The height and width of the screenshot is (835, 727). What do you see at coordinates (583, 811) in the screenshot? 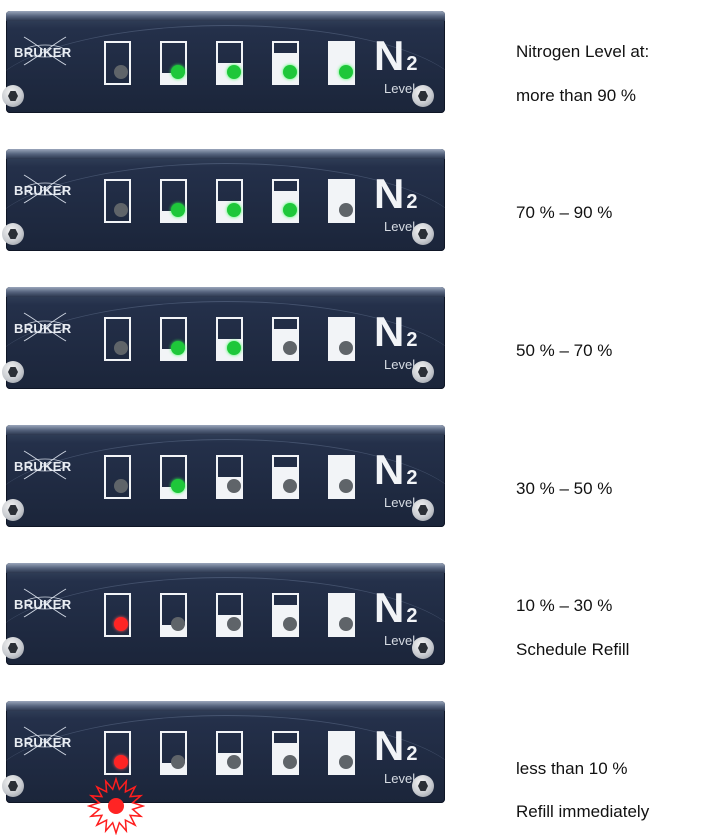
I see `level-description: Refill immediately` at bounding box center [583, 811].